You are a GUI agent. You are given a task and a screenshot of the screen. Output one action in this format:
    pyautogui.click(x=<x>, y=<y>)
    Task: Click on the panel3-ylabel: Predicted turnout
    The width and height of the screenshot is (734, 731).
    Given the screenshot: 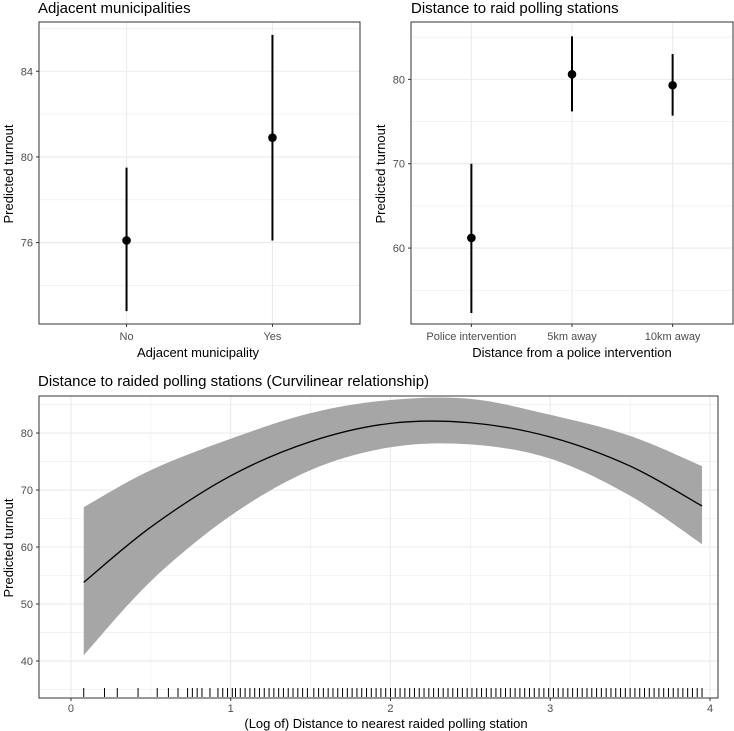 What is the action you would take?
    pyautogui.click(x=8, y=547)
    